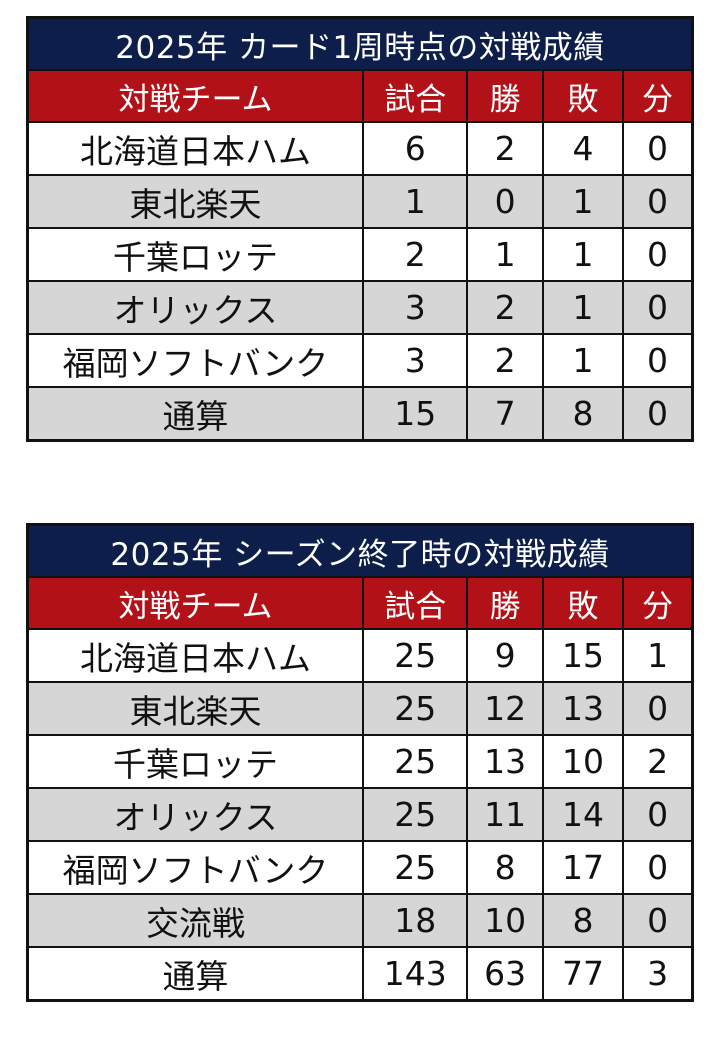 Image resolution: width=720 pixels, height=1050 pixels. I want to click on table-row: 北海道日本ハム 25 9 15 1, so click(360, 655).